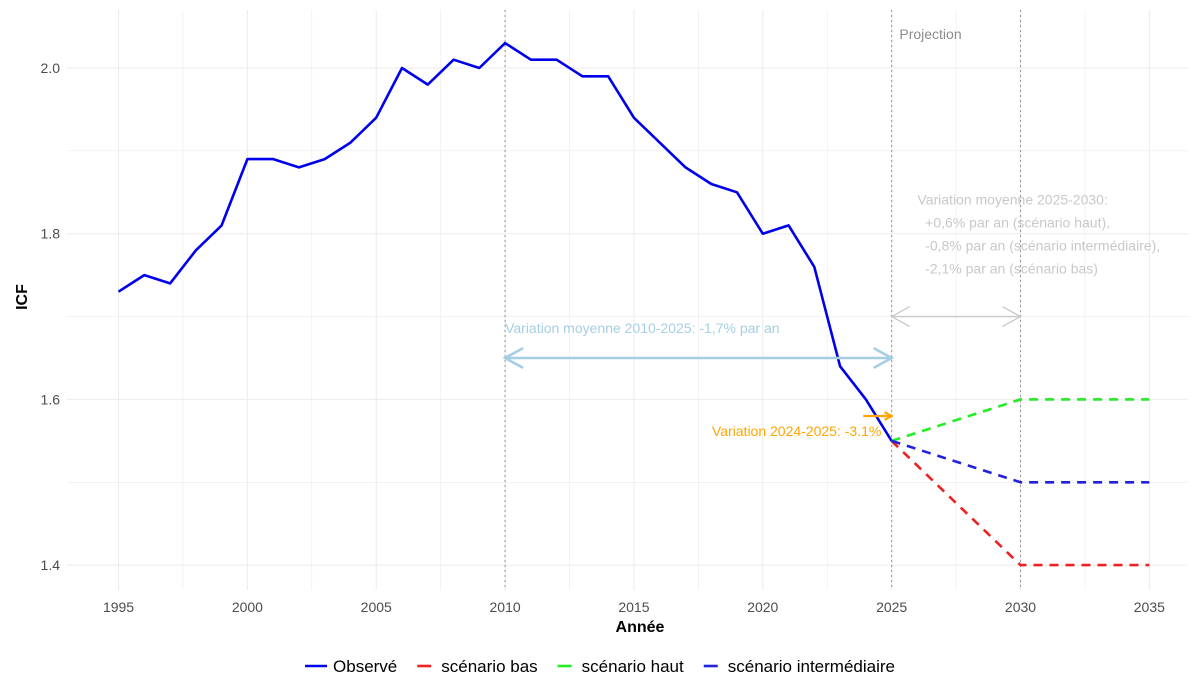  I want to click on y-tick-label: 2.0, so click(51, 68).